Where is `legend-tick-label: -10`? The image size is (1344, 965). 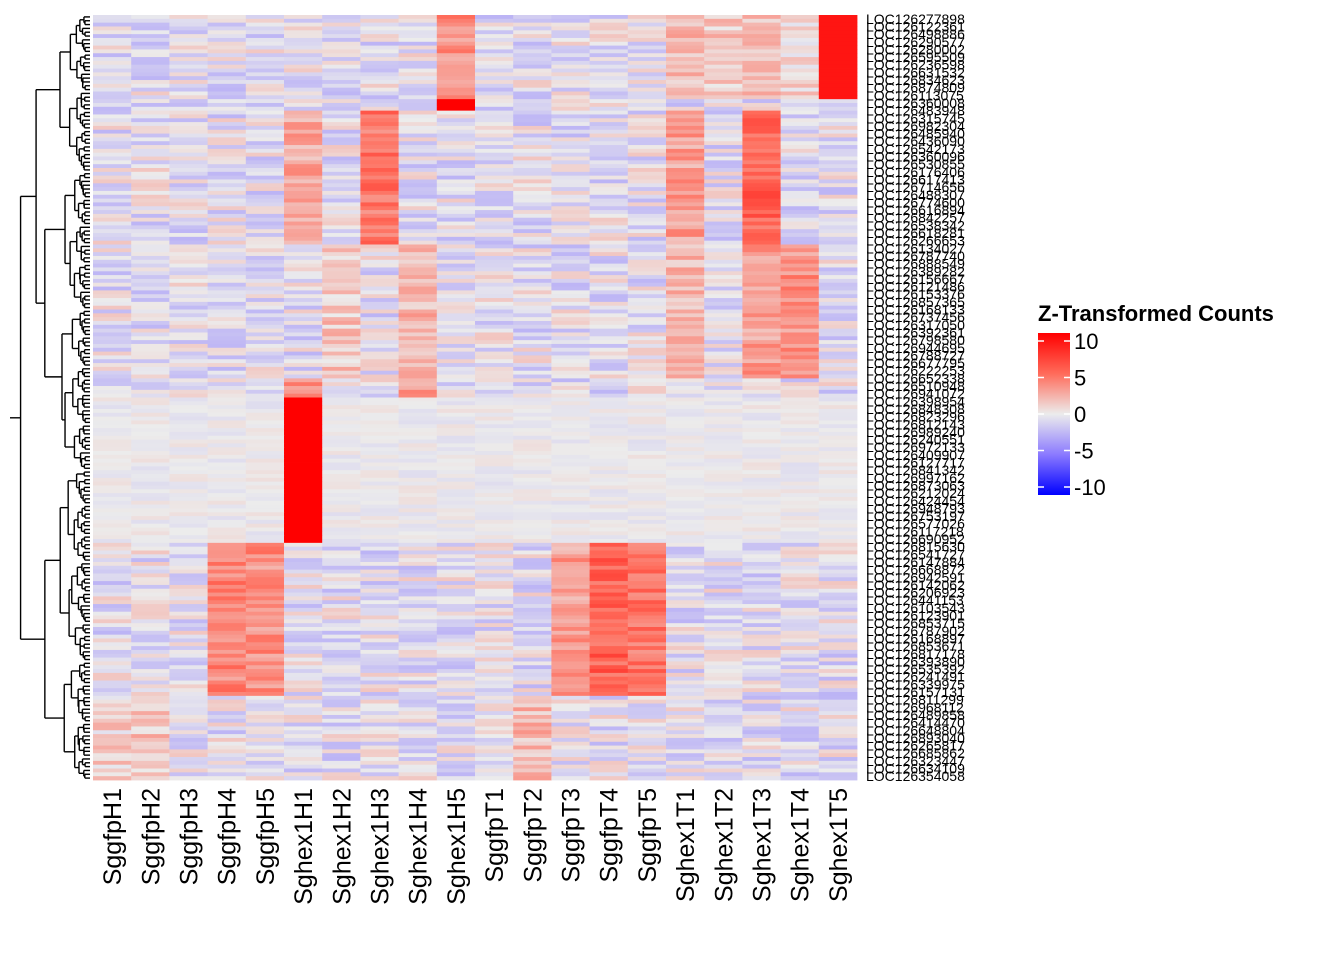 legend-tick-label: -10 is located at coordinates (1090, 487).